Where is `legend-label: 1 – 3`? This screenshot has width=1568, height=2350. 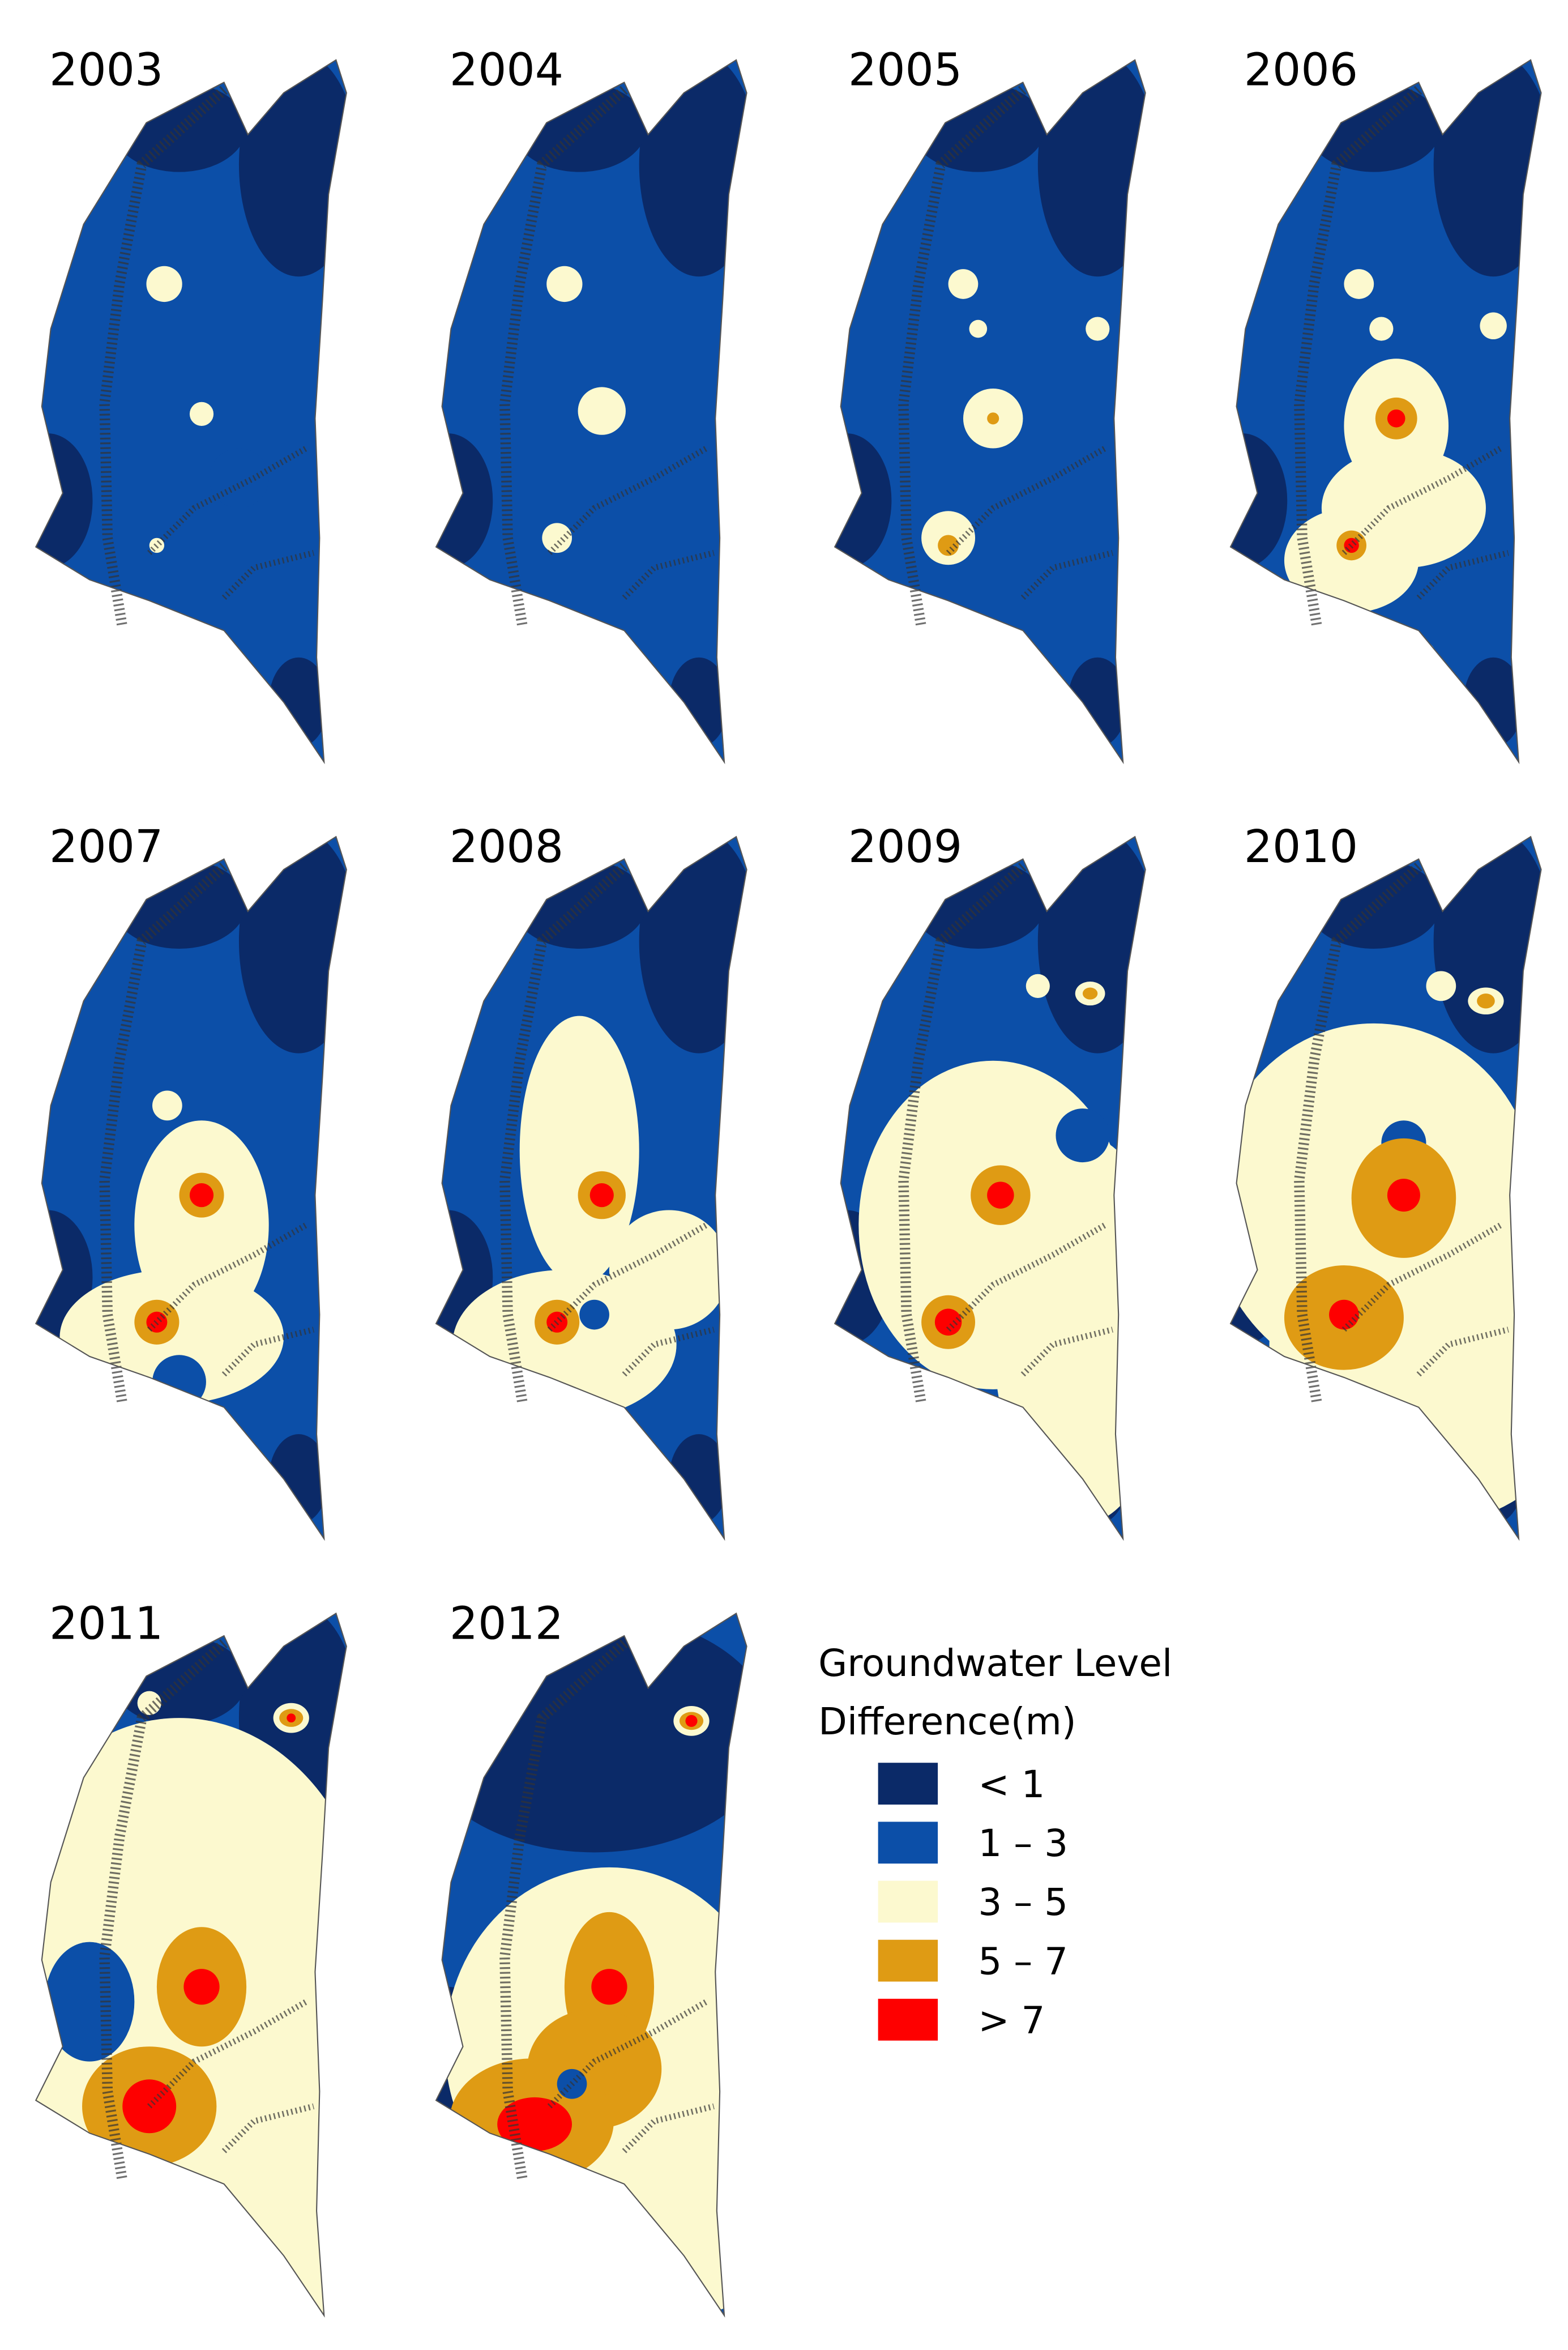
legend-label: 1 – 3 is located at coordinates (1023, 1844).